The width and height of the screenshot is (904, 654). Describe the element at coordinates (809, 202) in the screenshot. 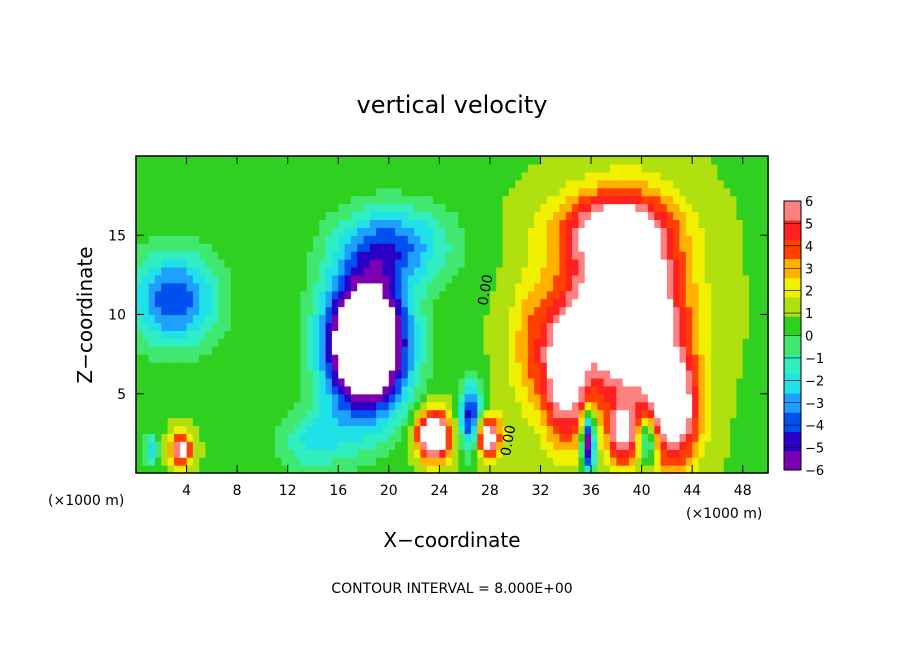

I see `colorbar-label: 6` at that location.